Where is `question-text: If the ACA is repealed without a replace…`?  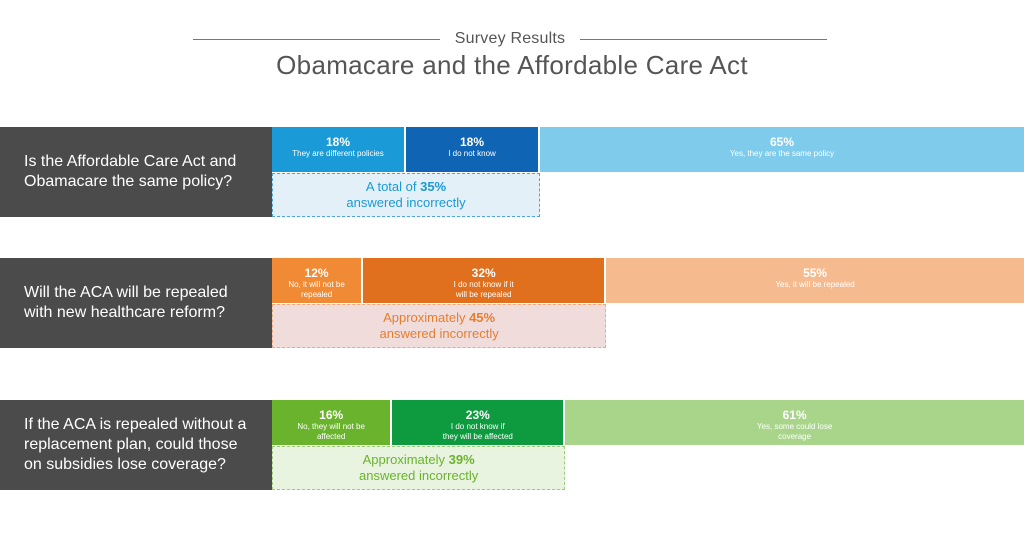 question-text: If the ACA is repealed without a replace… is located at coordinates (135, 444).